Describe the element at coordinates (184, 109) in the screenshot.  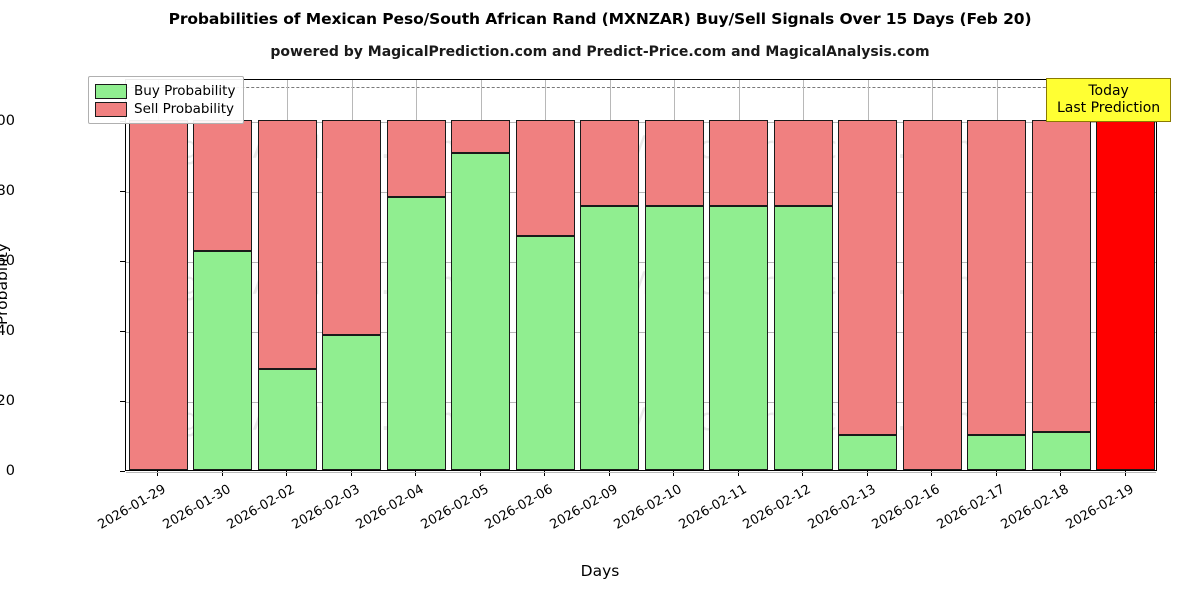
I see `legend-label-sell: Sell Probability` at that location.